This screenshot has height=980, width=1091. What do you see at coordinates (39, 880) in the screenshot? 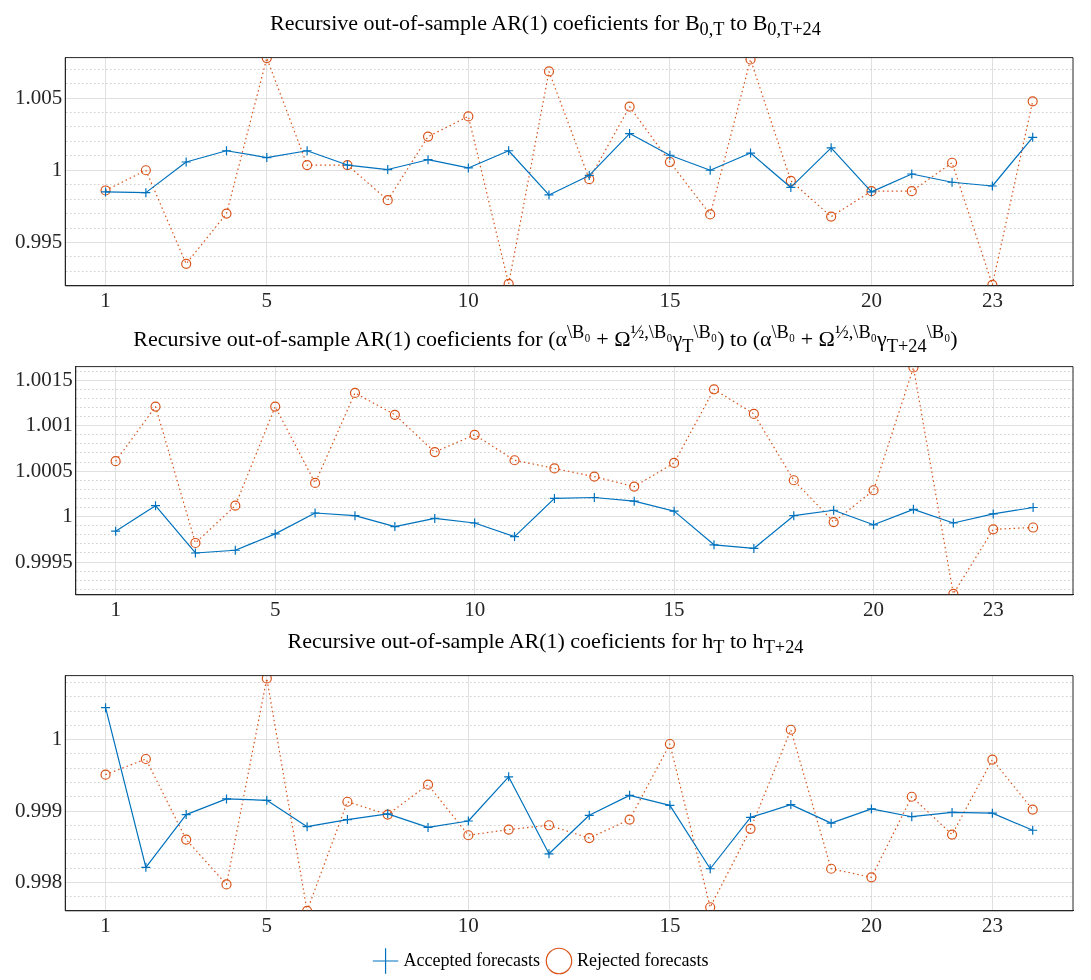
I see `y-tick-label: 0.998` at bounding box center [39, 880].